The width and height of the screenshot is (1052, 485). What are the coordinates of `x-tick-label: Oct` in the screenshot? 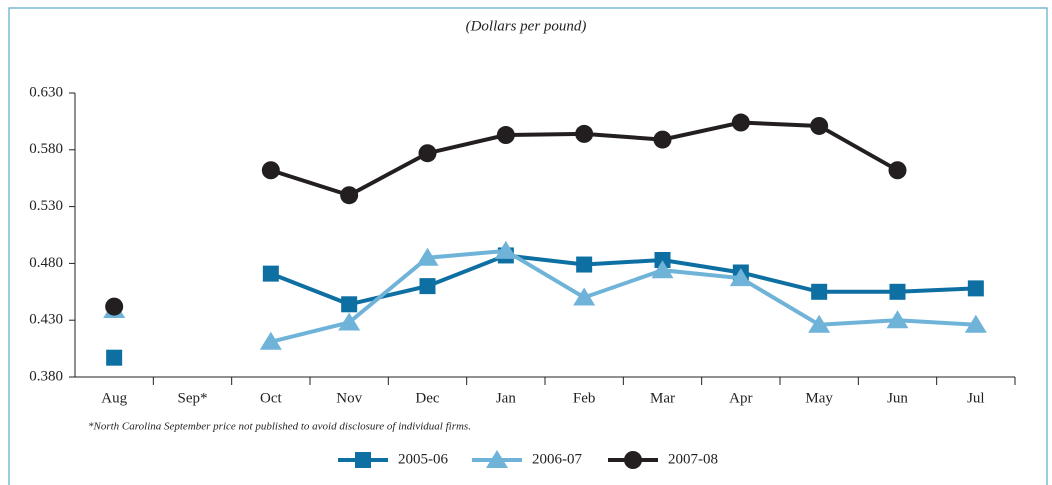 It's located at (271, 398).